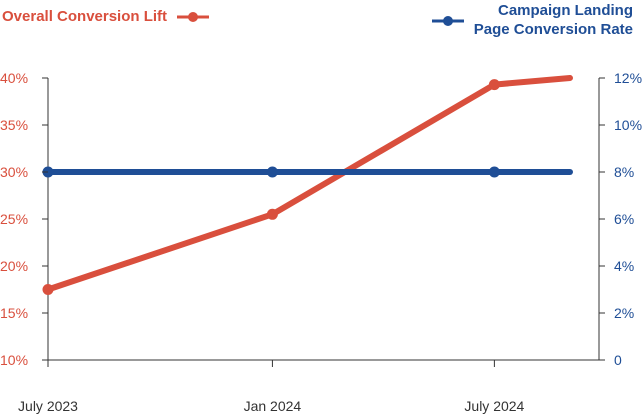 The width and height of the screenshot is (643, 415). I want to click on x-axis-tick-label: July 2023, so click(48, 406).